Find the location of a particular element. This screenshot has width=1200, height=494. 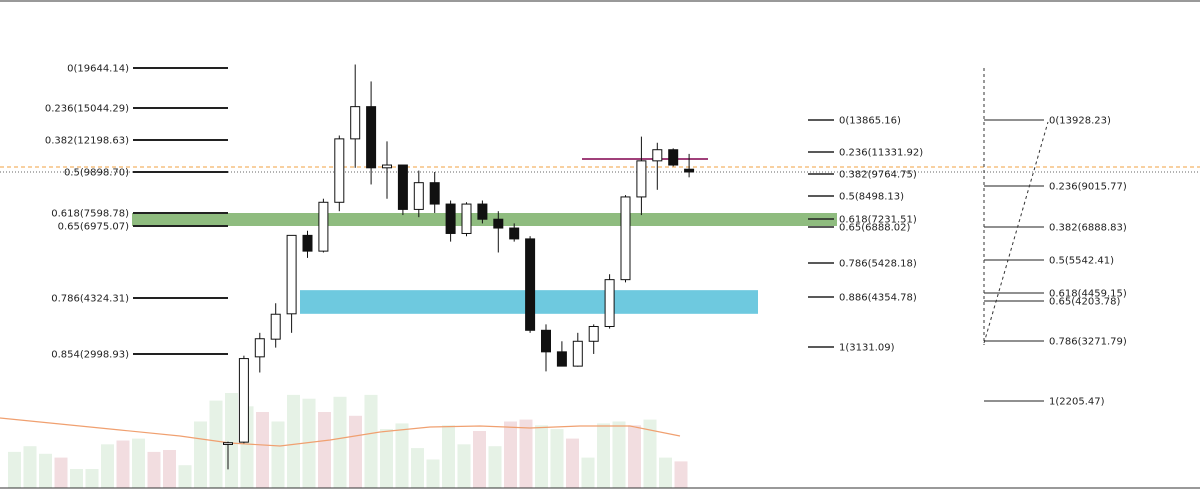

fib-middle-level-label: 0.886(4354.78) is located at coordinates (878, 298).